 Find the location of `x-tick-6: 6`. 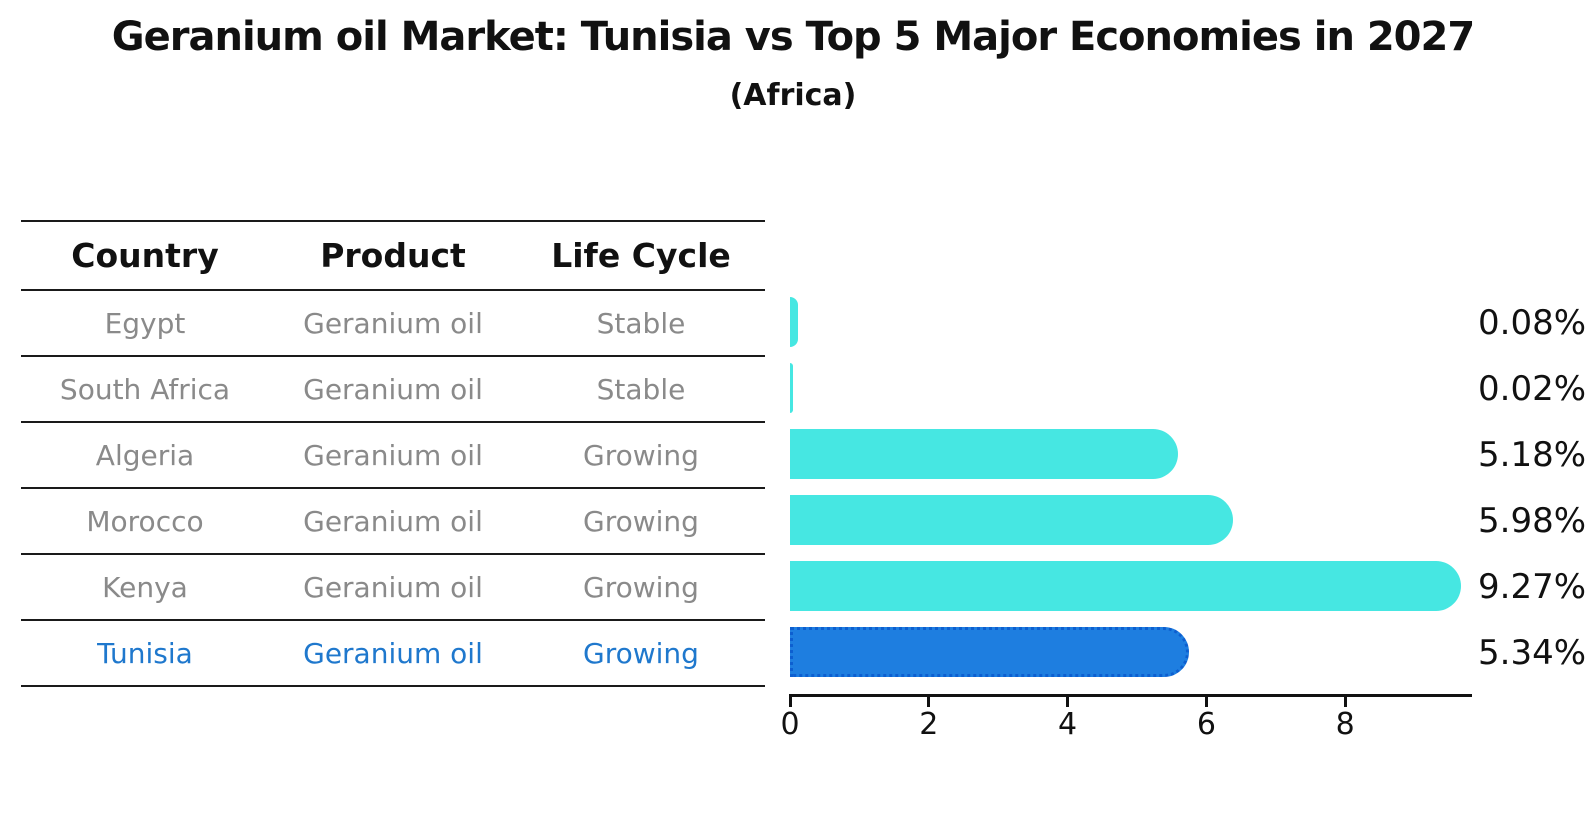

x-tick-6: 6 is located at coordinates (1206, 719).